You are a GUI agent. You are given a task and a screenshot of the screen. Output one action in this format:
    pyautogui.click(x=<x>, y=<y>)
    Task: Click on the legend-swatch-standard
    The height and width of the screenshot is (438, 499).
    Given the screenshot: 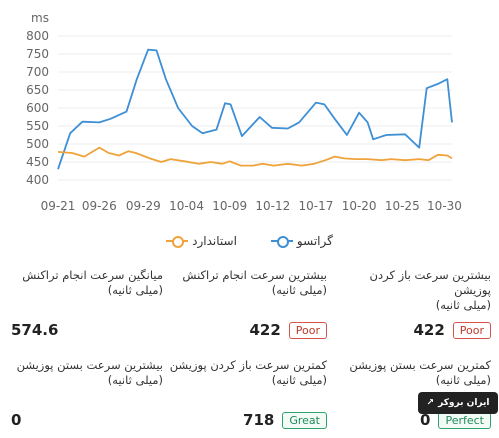 What is the action you would take?
    pyautogui.click(x=177, y=242)
    